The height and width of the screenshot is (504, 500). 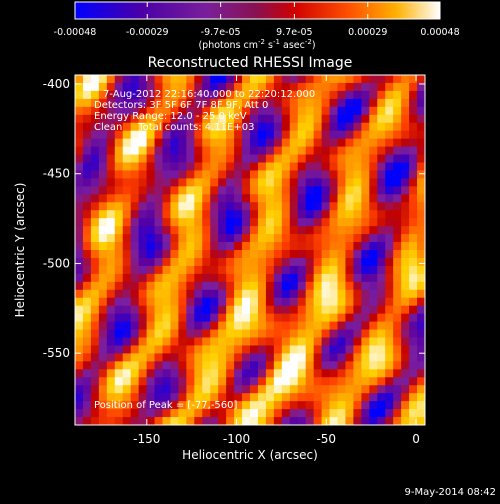 I want to click on x-axis-label: Heliocentric X (arcsec), so click(x=250, y=455).